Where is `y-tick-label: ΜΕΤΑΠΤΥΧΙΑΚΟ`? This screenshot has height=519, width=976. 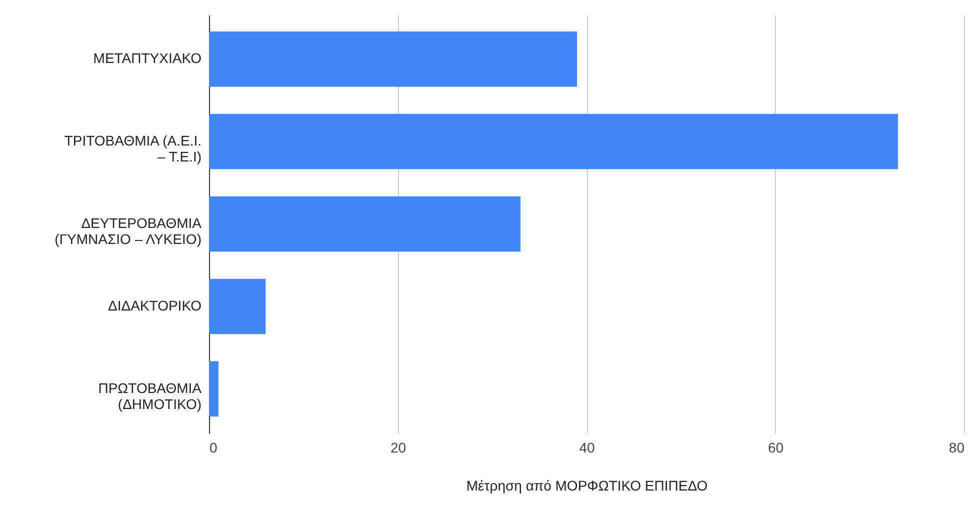 y-tick-label: ΜΕΤΑΠΤΥΧΙΑΚΟ is located at coordinates (147, 58).